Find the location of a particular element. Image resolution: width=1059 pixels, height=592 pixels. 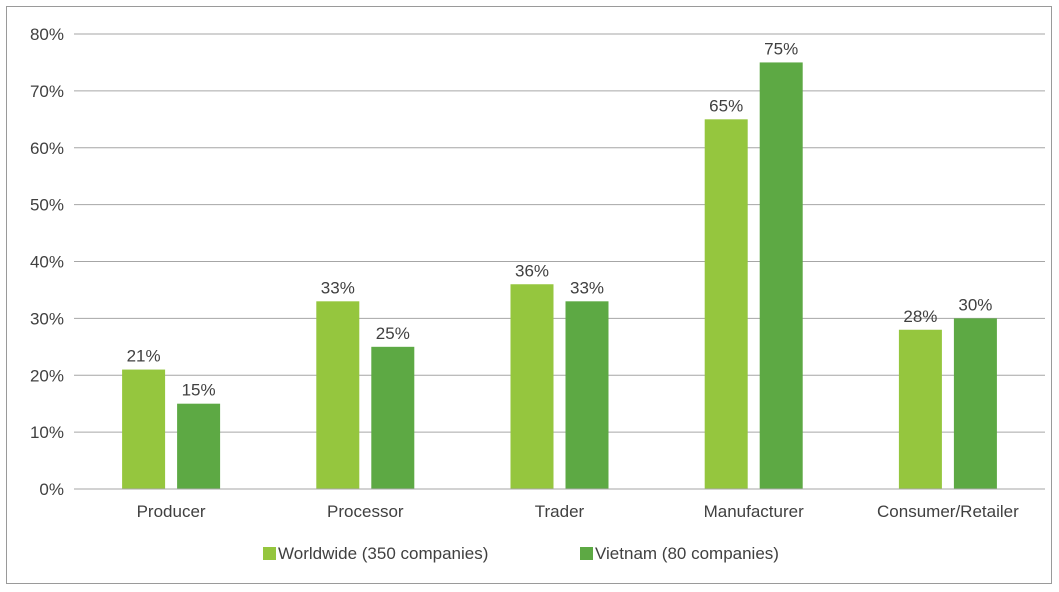

y-tick-label: 10% is located at coordinates (47, 432).